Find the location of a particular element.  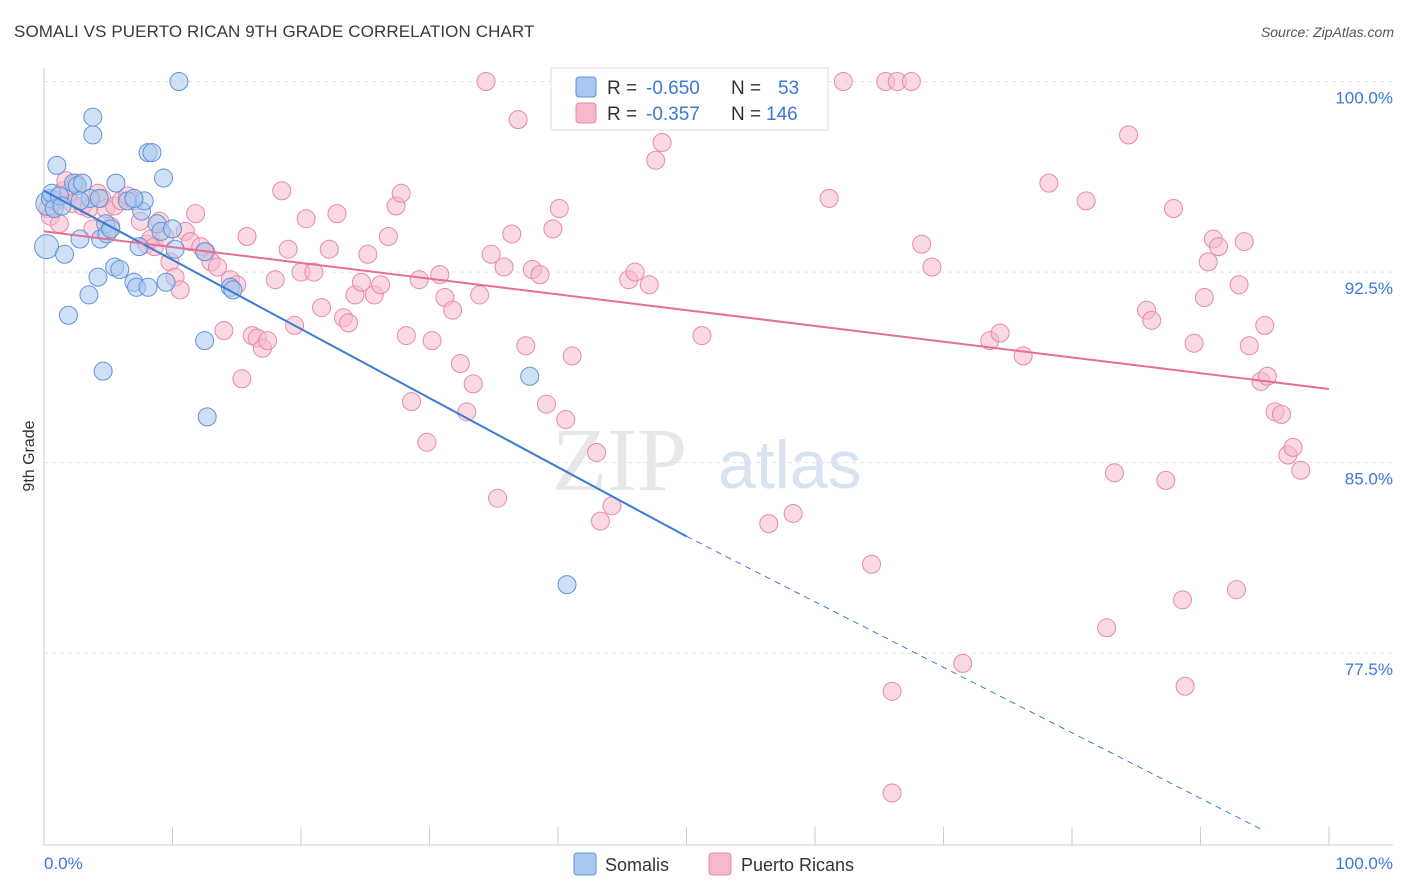

y-axis-title: 9th Grade is located at coordinates (29, 455).